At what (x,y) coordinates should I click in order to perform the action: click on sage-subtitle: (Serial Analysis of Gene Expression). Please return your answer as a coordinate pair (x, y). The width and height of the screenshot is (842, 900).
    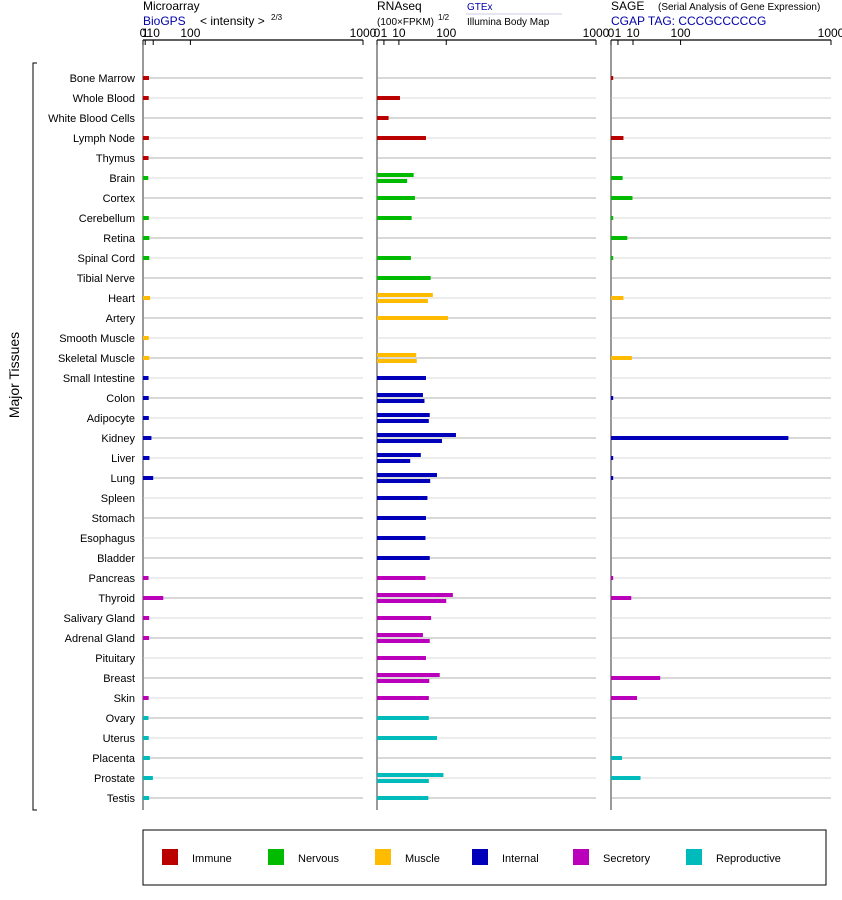
    Looking at the image, I should click on (739, 7).